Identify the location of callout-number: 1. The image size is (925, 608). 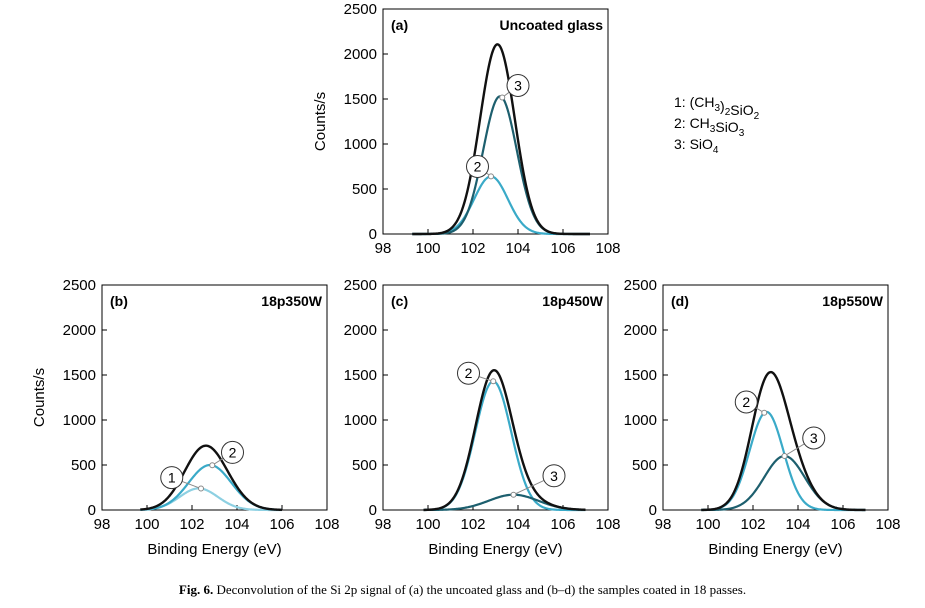
(172, 478).